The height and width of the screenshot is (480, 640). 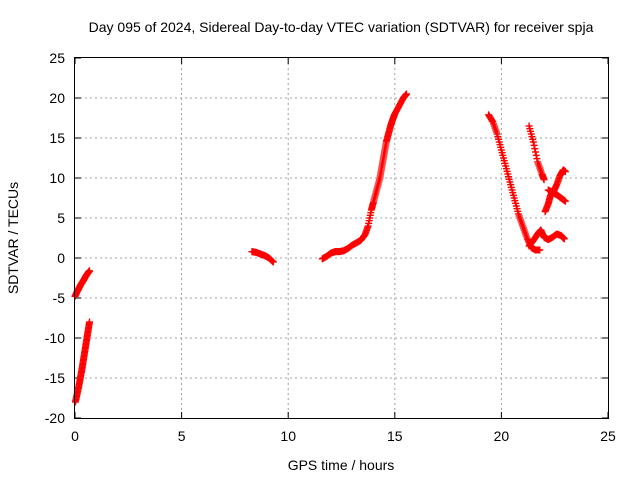 I want to click on y-tick-label: 10, so click(x=57, y=178).